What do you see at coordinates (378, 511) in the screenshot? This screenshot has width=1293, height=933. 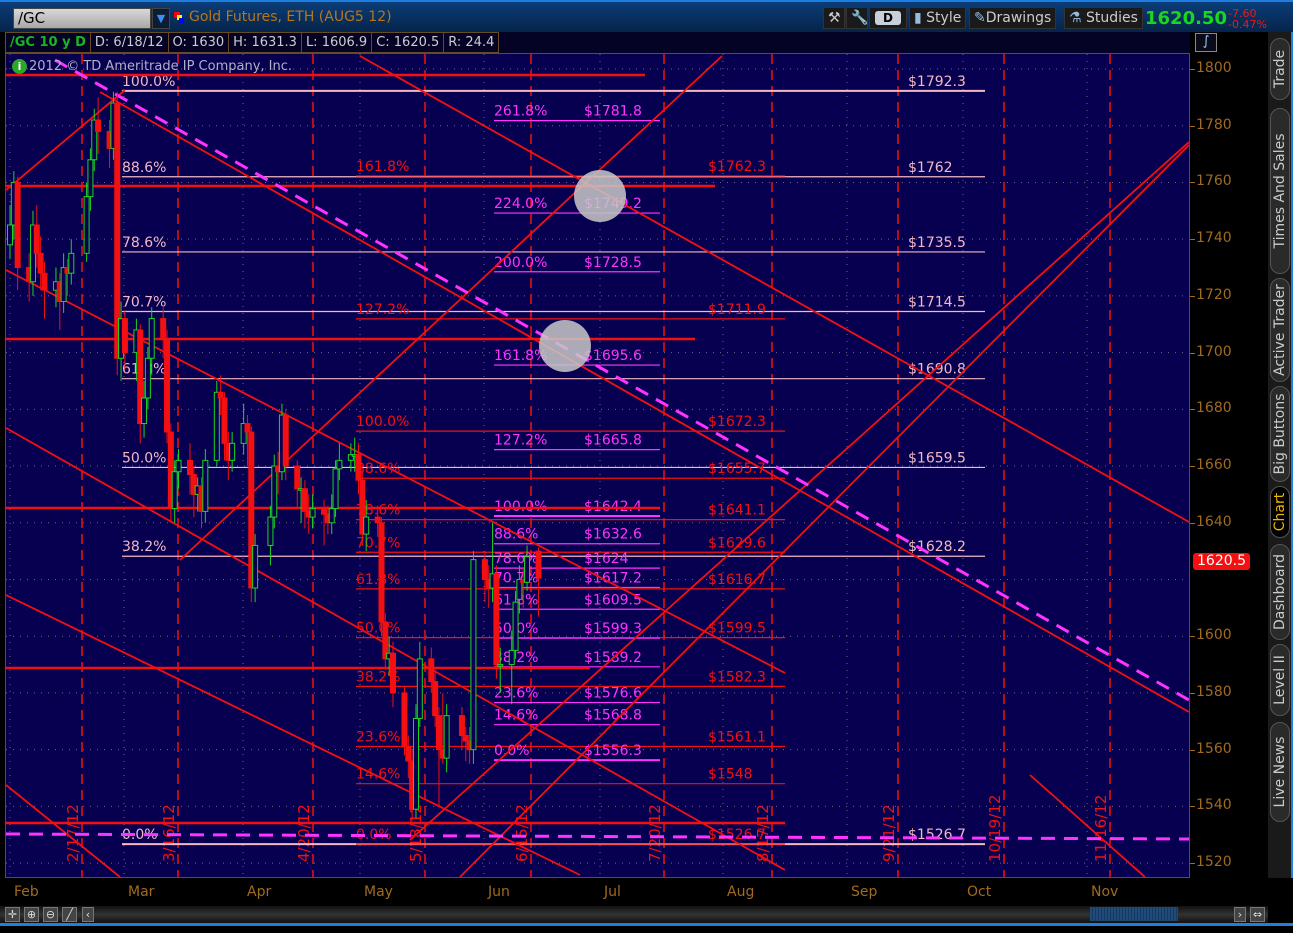 I see `fib-b-percent-label: 78.6%` at bounding box center [378, 511].